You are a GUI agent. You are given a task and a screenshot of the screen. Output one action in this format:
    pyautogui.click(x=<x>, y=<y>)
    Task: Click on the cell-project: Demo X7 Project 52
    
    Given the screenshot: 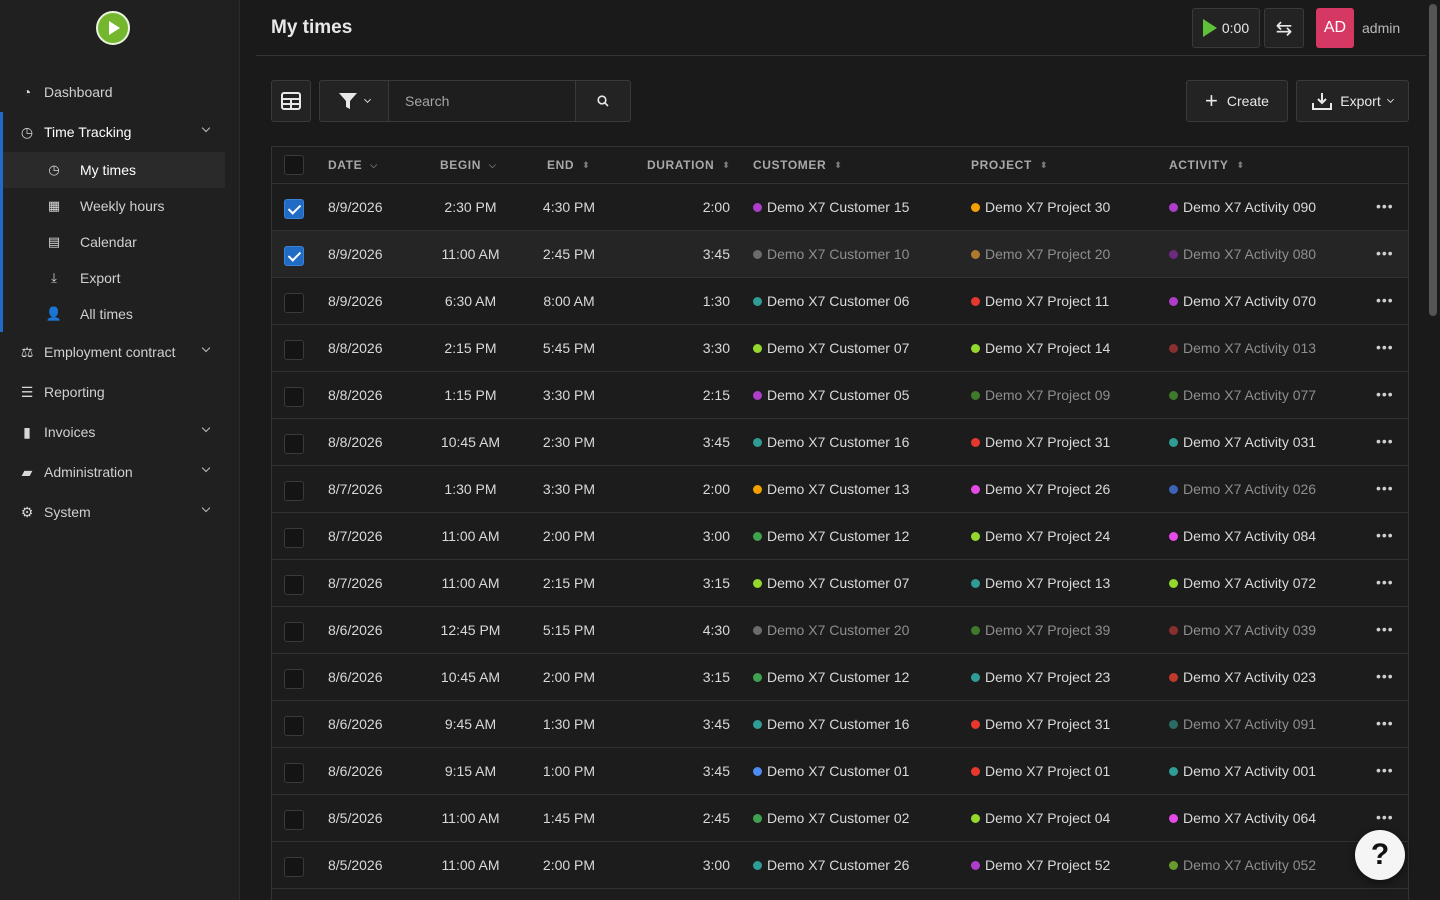 What is the action you would take?
    pyautogui.click(x=1040, y=865)
    